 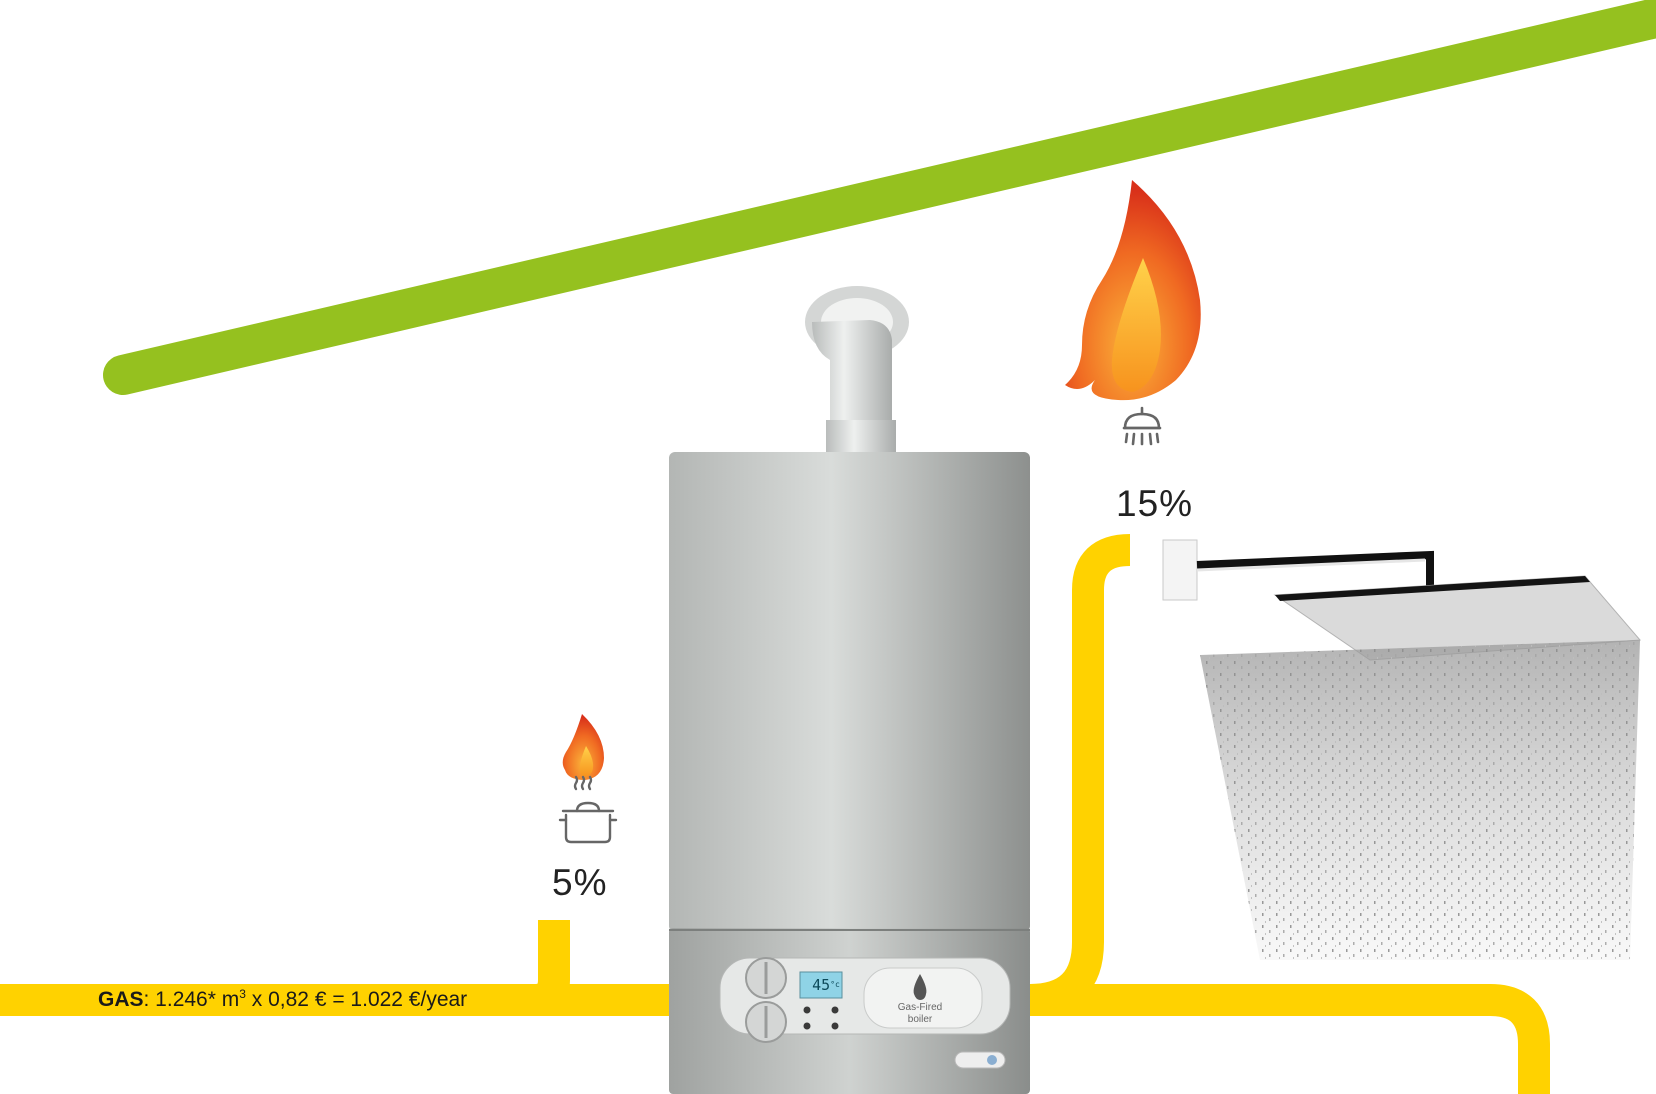 I want to click on temperature-display, so click(x=821, y=985).